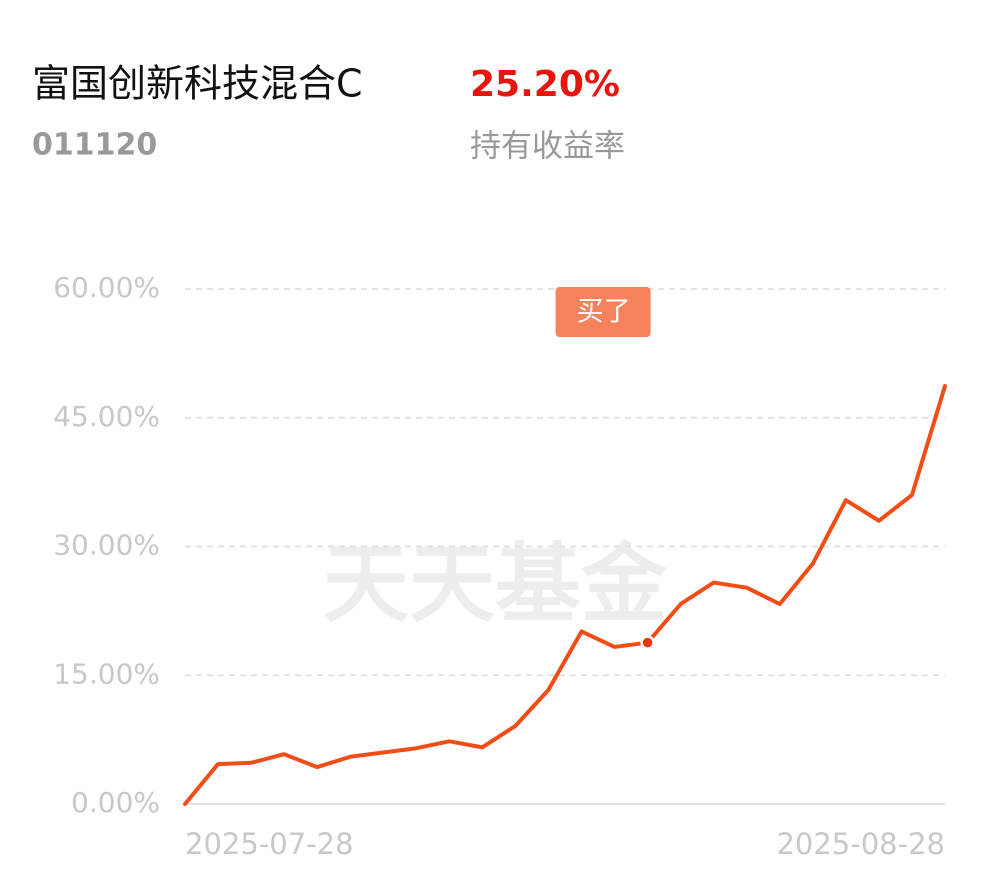 The width and height of the screenshot is (990, 878). I want to click on y-tick-label: 15.00%, so click(106, 673).